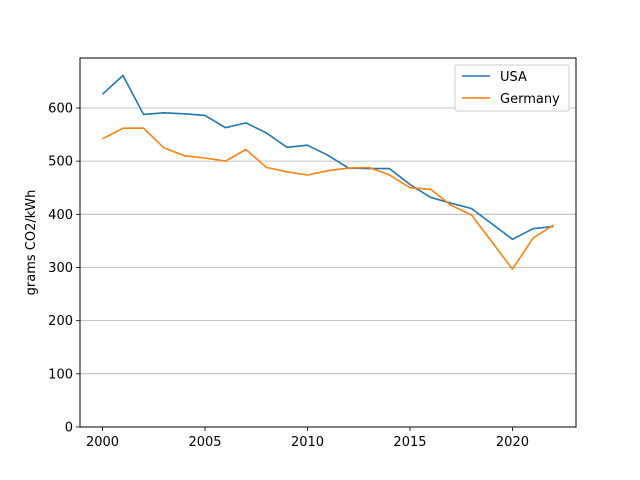  What do you see at coordinates (513, 77) in the screenshot?
I see `legend-label: USA` at bounding box center [513, 77].